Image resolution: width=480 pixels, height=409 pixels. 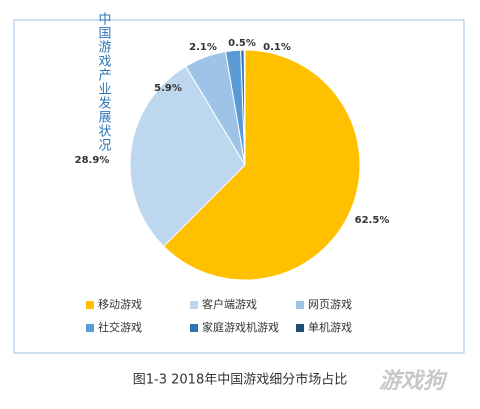 What do you see at coordinates (240, 380) in the screenshot?
I see `caption: 图1-3 2018年中国游戏细分市场占比` at bounding box center [240, 380].